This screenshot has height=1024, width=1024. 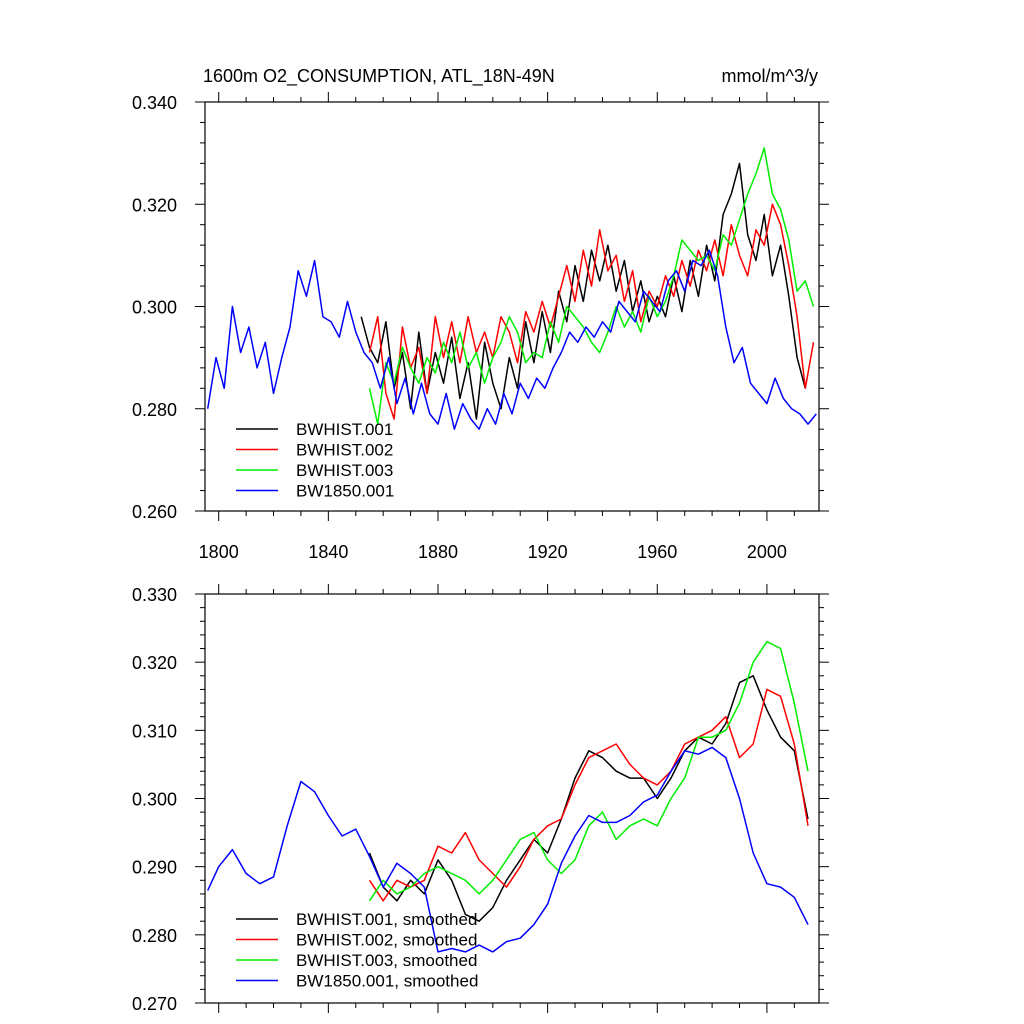 I want to click on y-tick-label: 0.340, so click(x=154, y=103).